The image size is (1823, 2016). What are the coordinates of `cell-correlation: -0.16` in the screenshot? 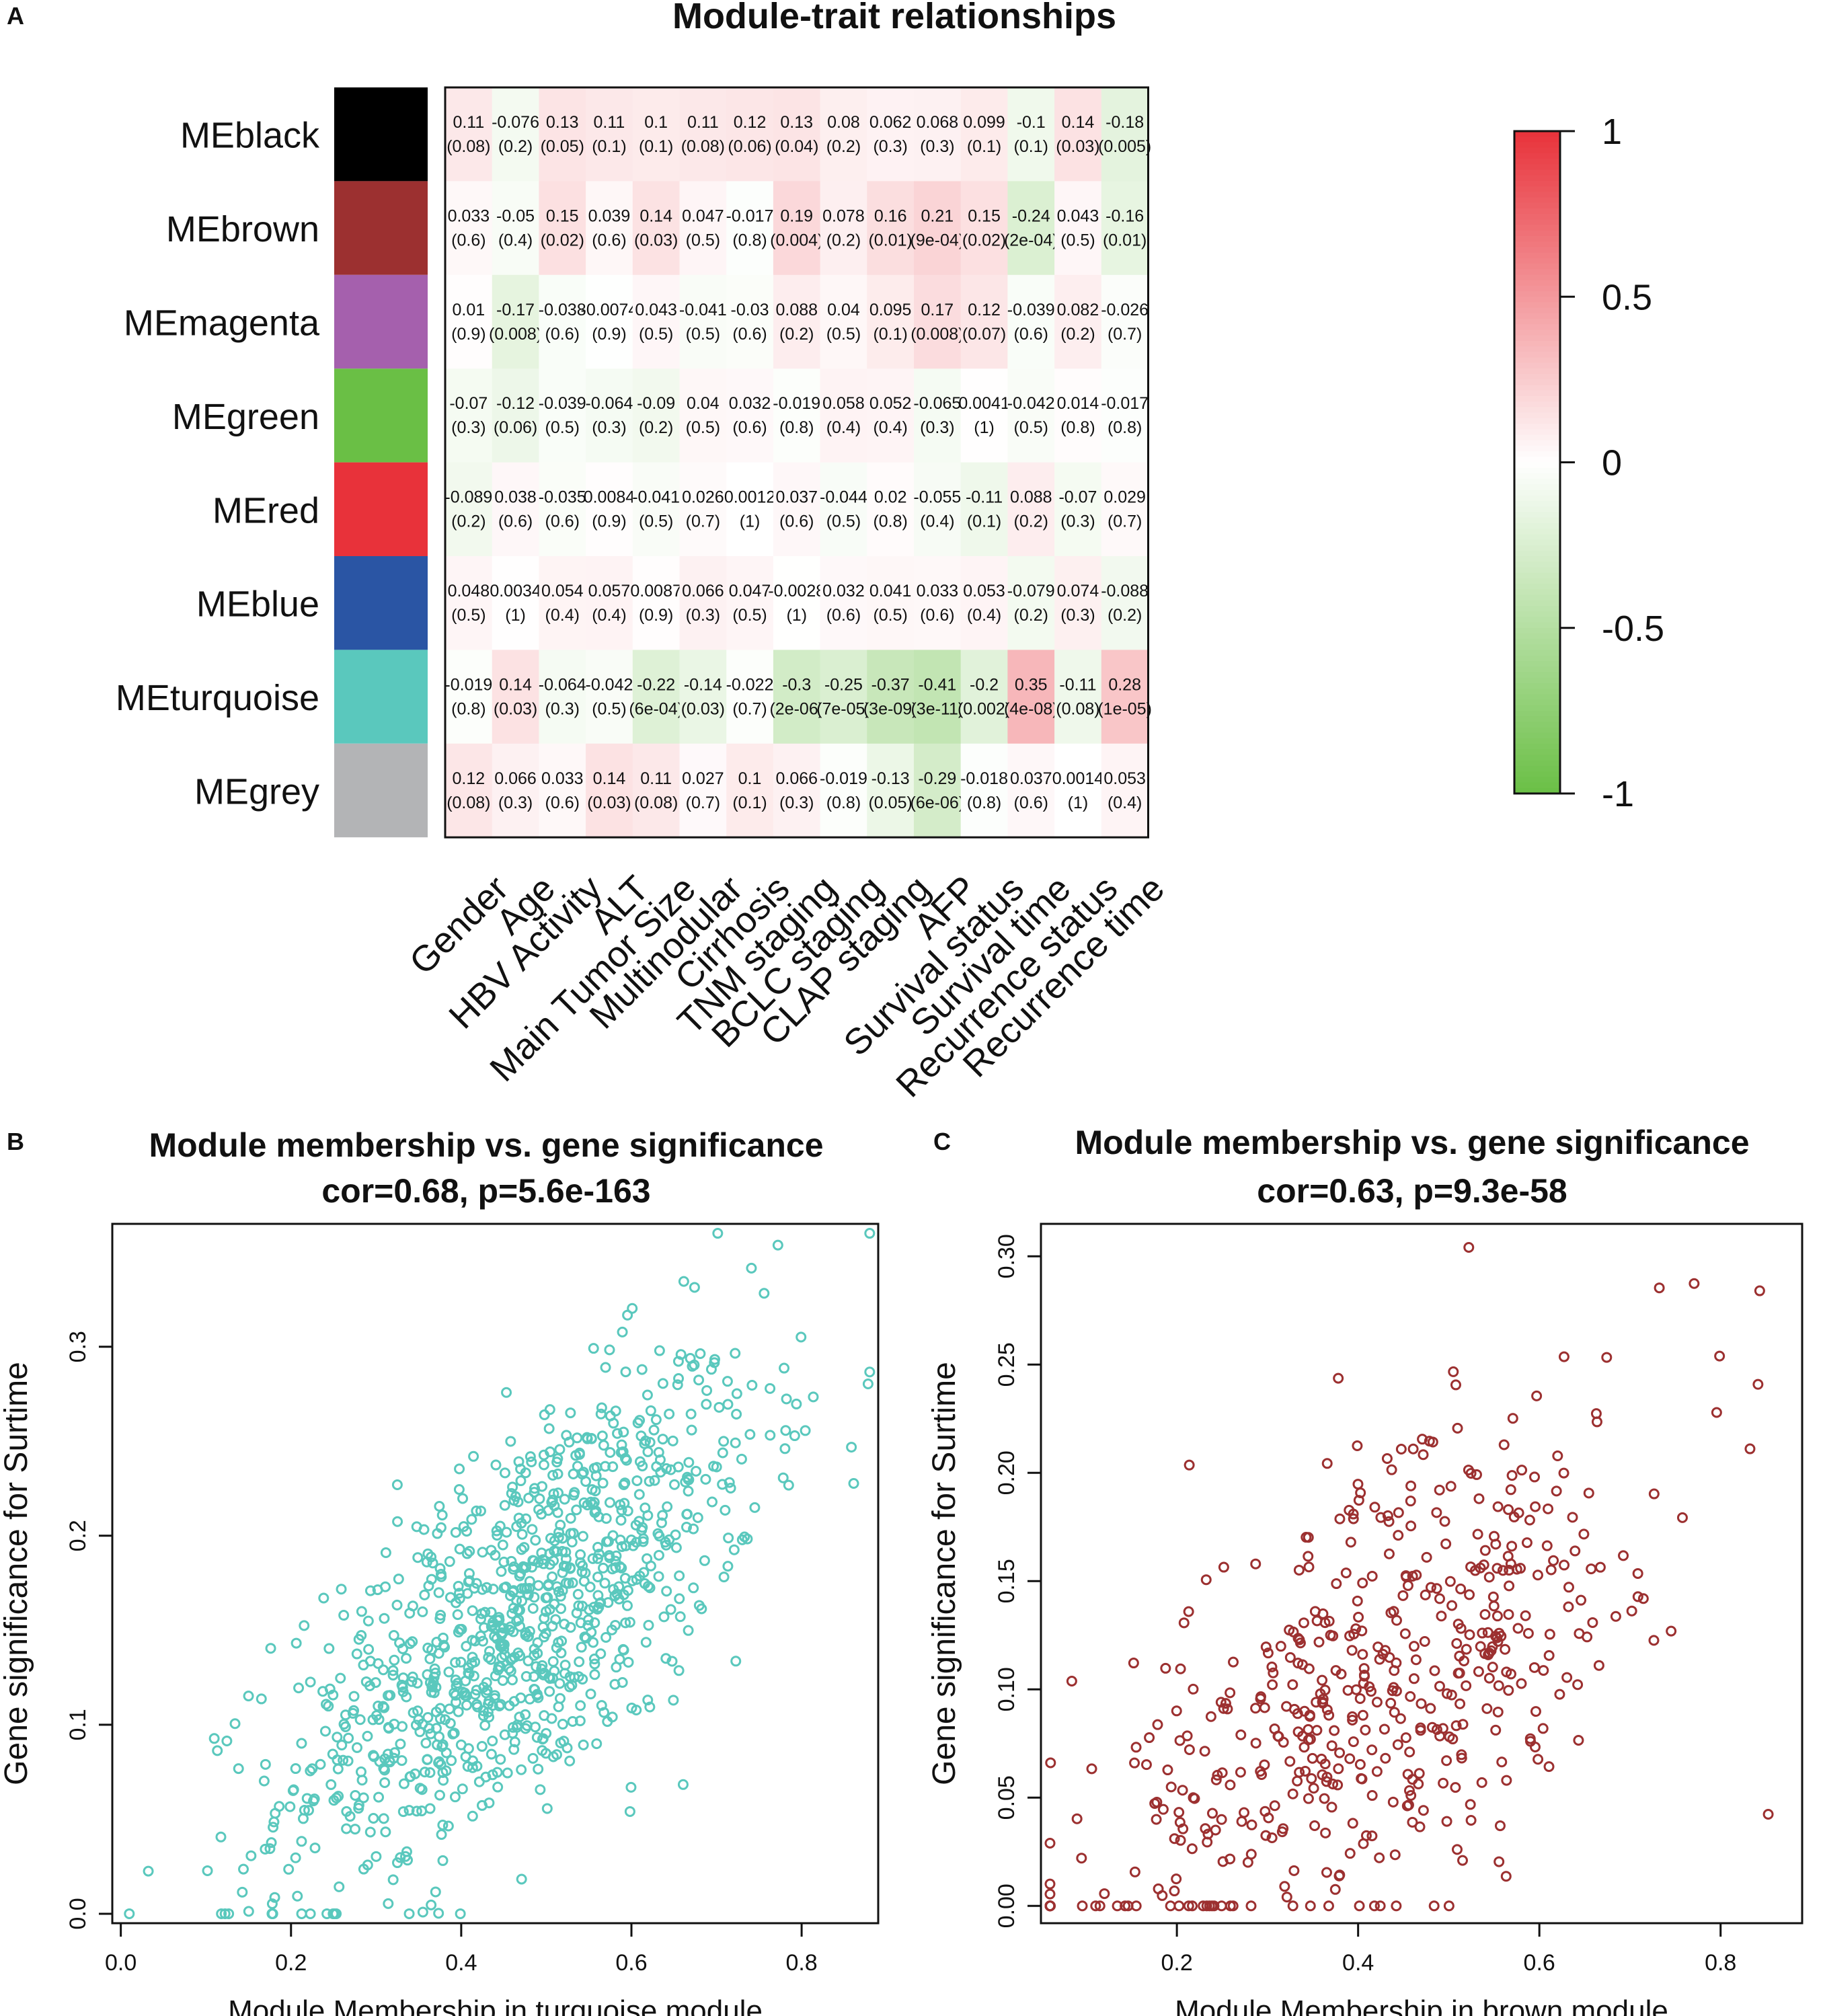 It's located at (1125, 216).